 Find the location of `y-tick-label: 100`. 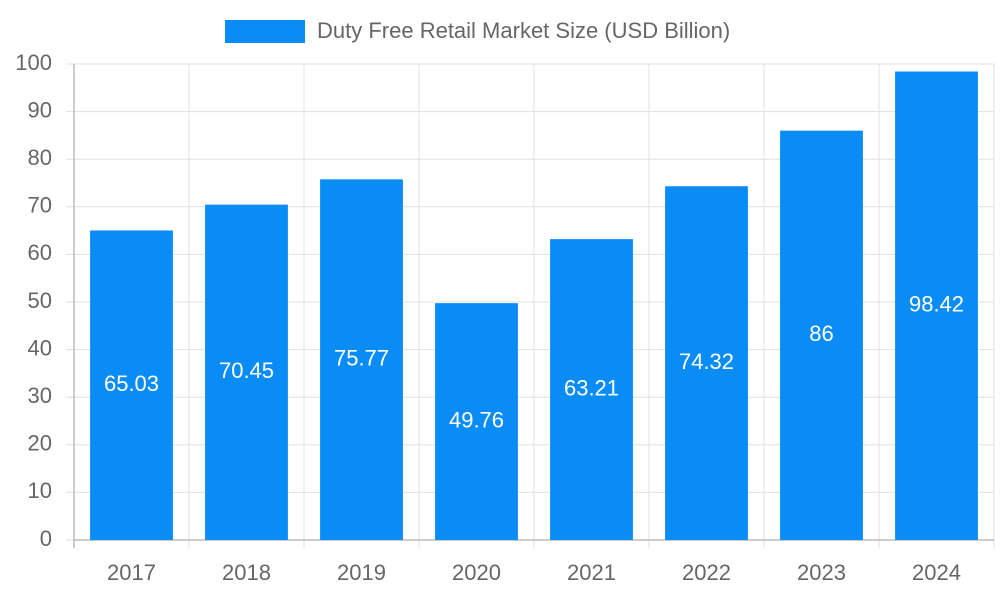

y-tick-label: 100 is located at coordinates (33, 62).